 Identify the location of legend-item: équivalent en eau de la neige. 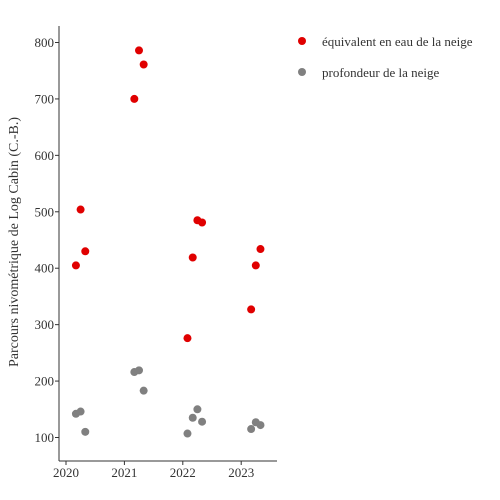
(385, 41).